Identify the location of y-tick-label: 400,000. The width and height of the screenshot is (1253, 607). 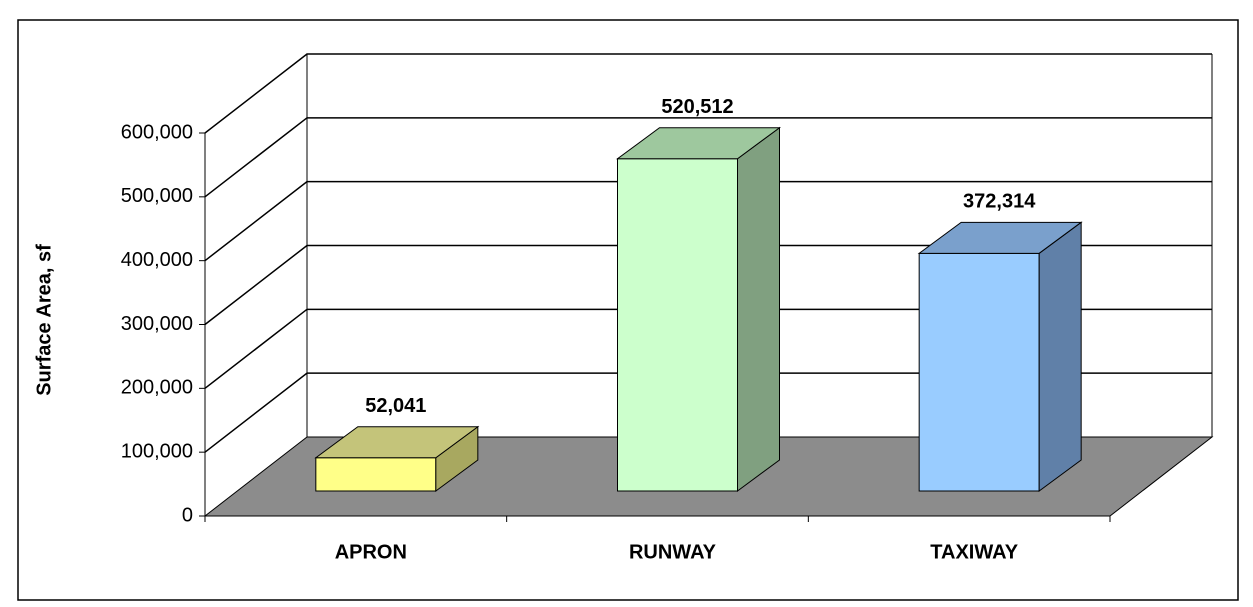
(157, 260).